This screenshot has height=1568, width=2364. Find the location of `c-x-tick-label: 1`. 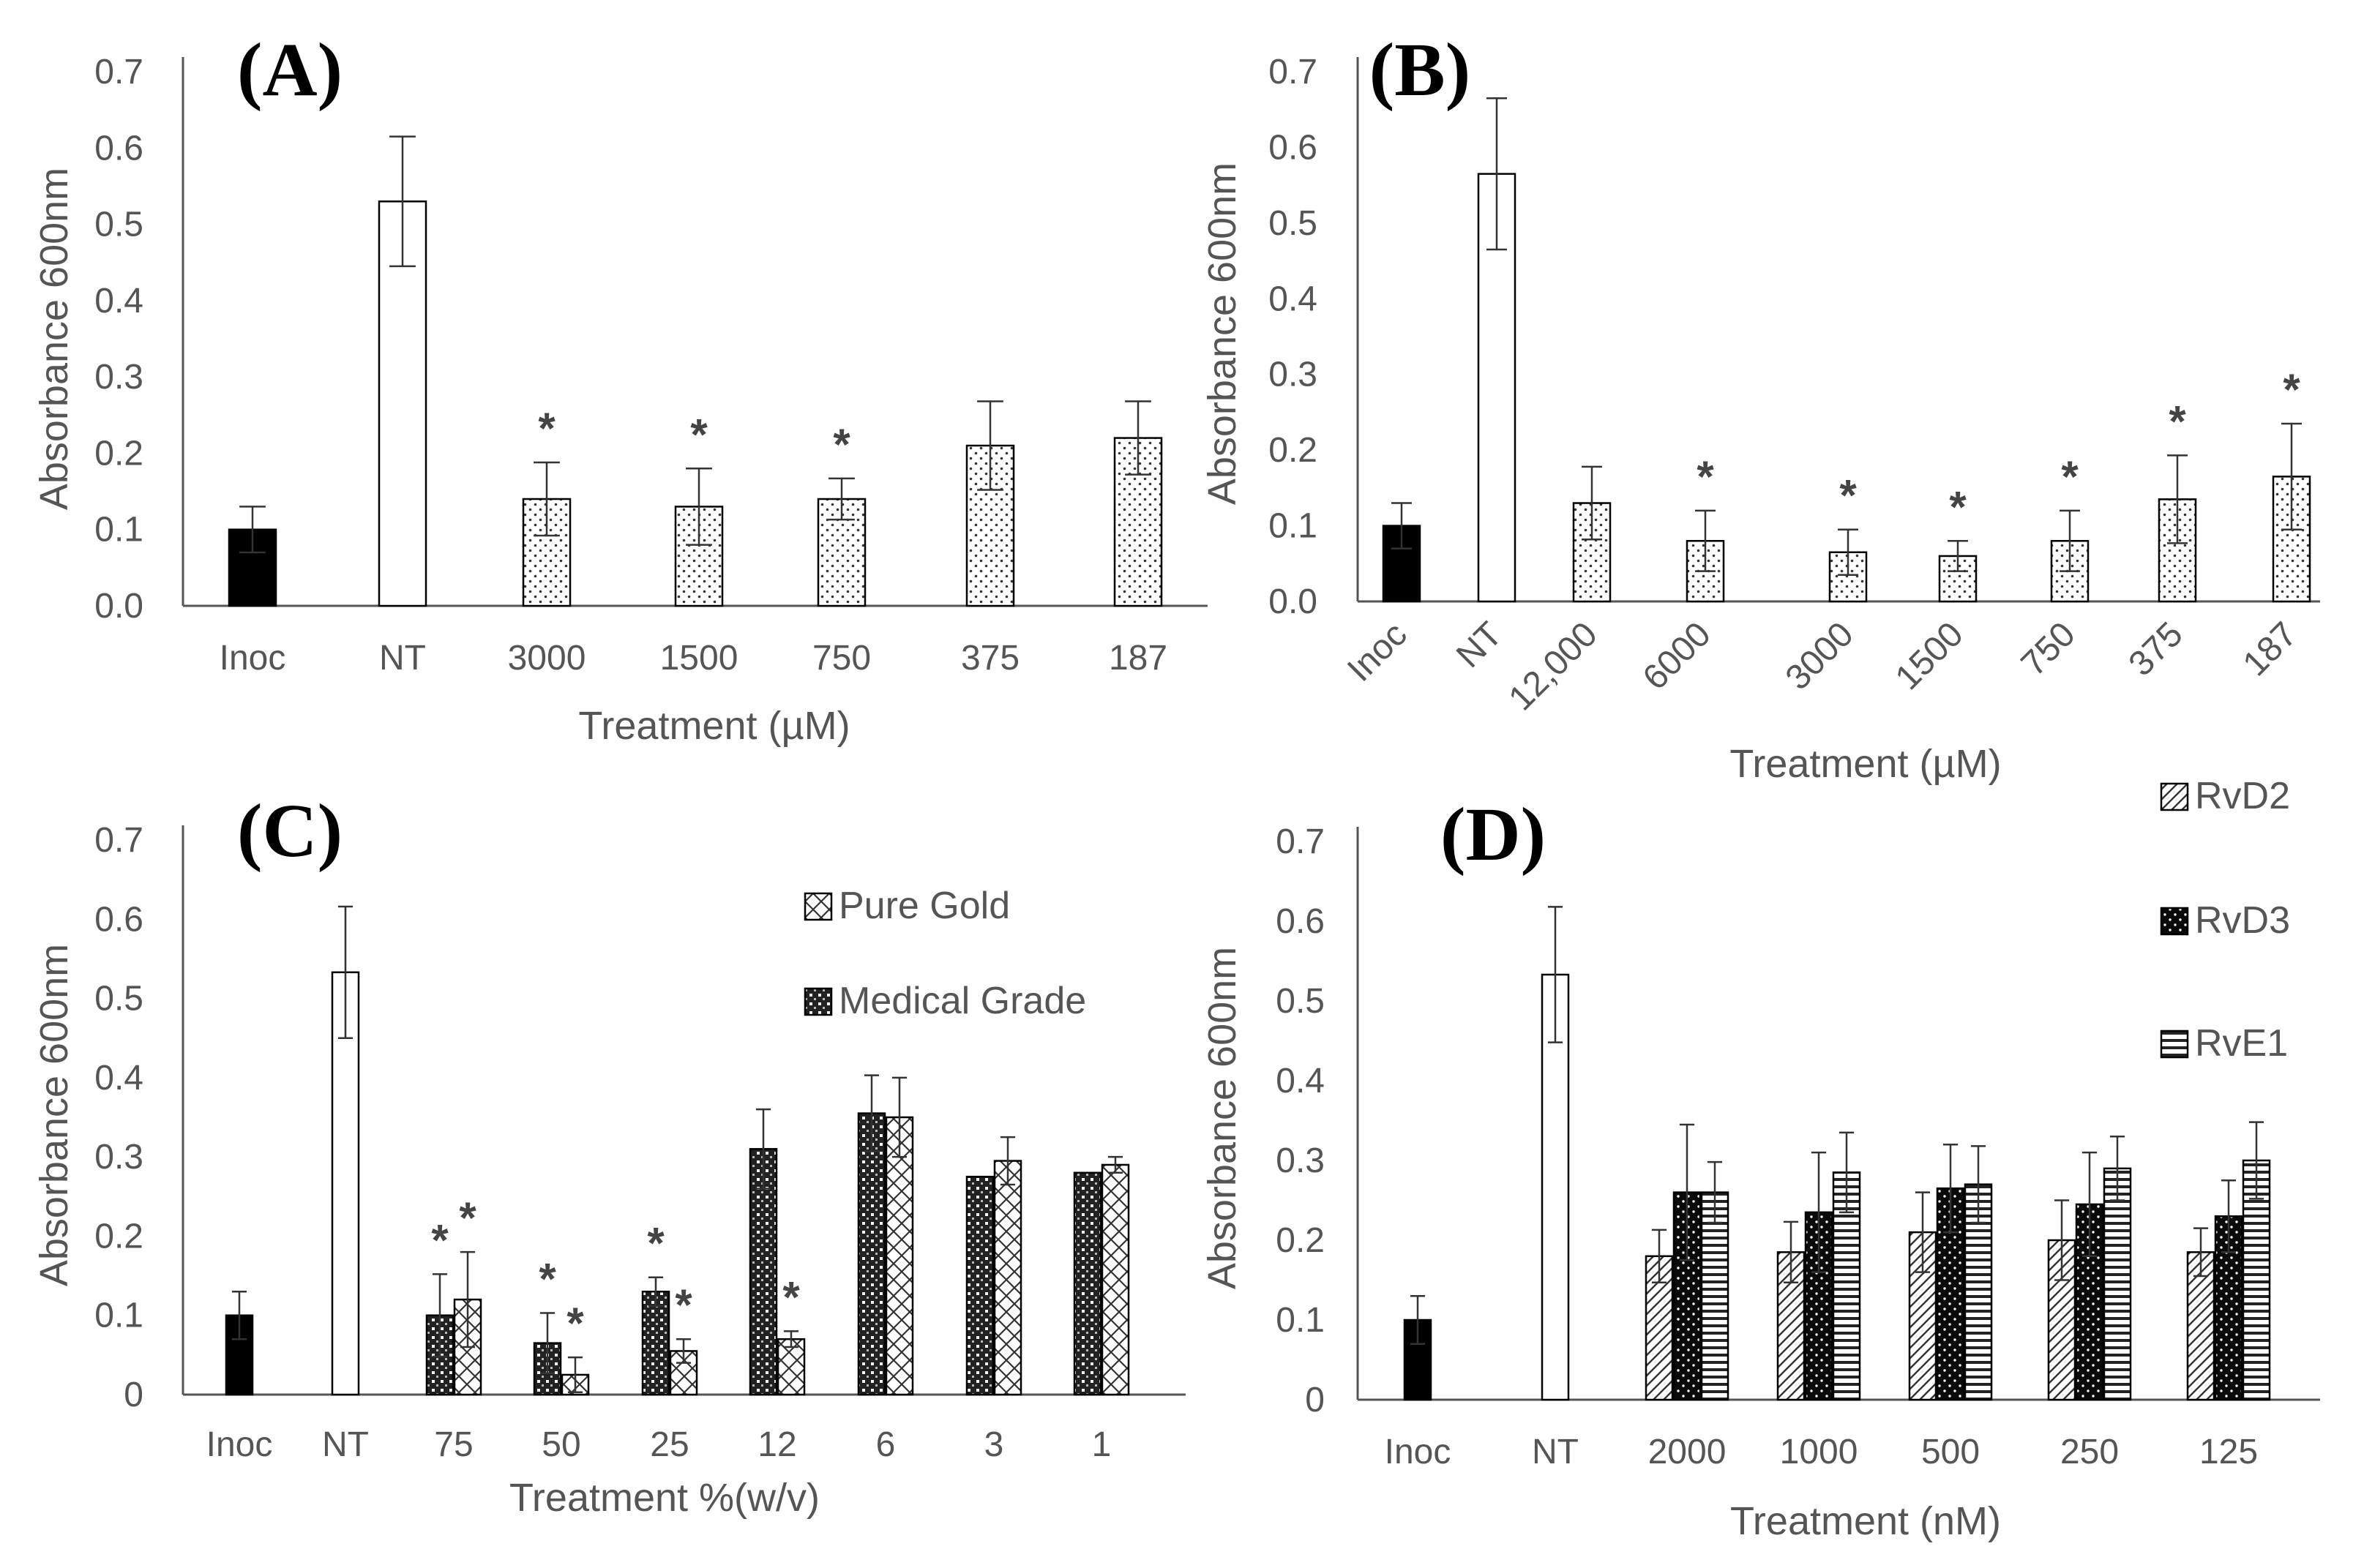

c-x-tick-label: 1 is located at coordinates (1102, 1445).